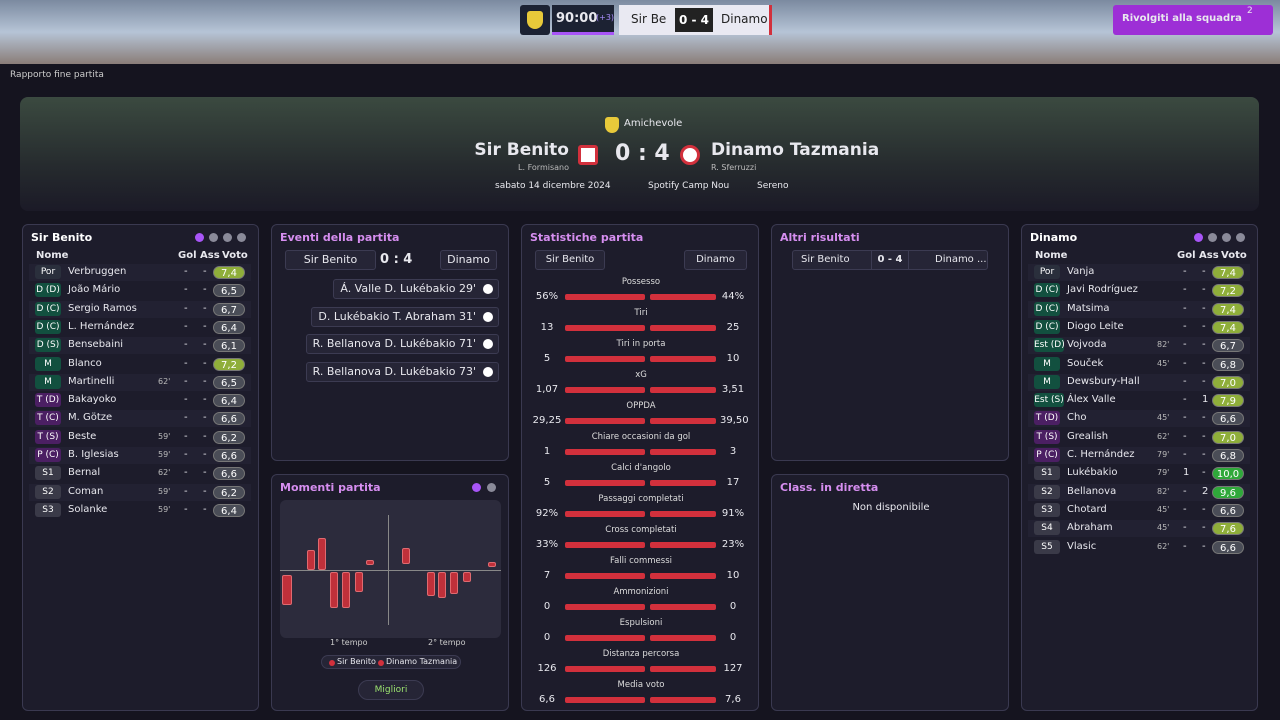  Describe the element at coordinates (48, 290) in the screenshot. I see `position-badge: D (D)` at that location.